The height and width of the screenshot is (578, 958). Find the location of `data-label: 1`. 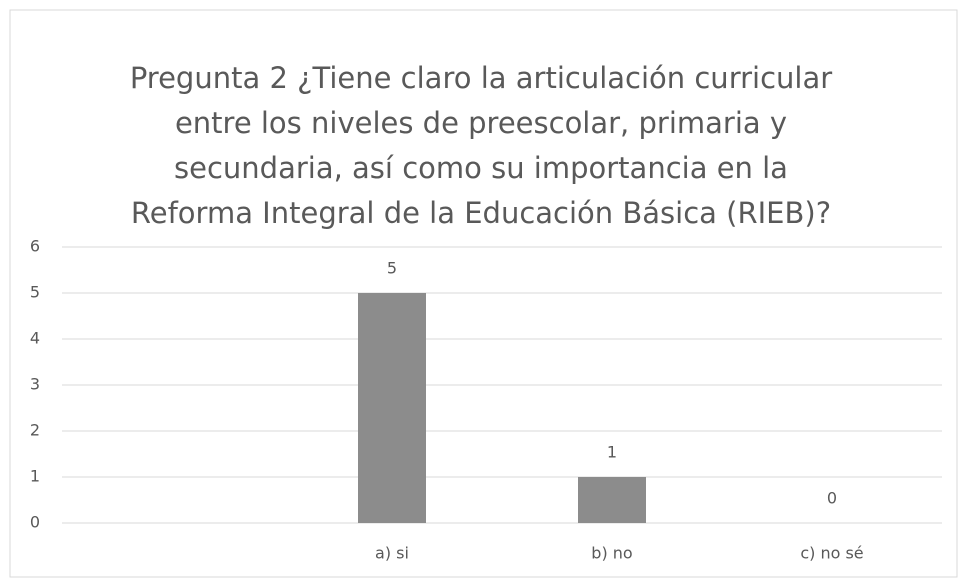

data-label: 1 is located at coordinates (612, 452).